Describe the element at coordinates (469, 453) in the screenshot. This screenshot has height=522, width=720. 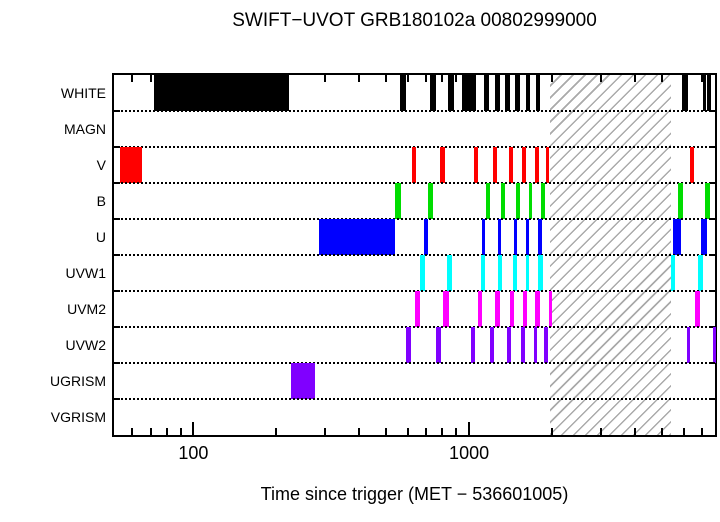
I see `x-tick-label: 1000` at that location.